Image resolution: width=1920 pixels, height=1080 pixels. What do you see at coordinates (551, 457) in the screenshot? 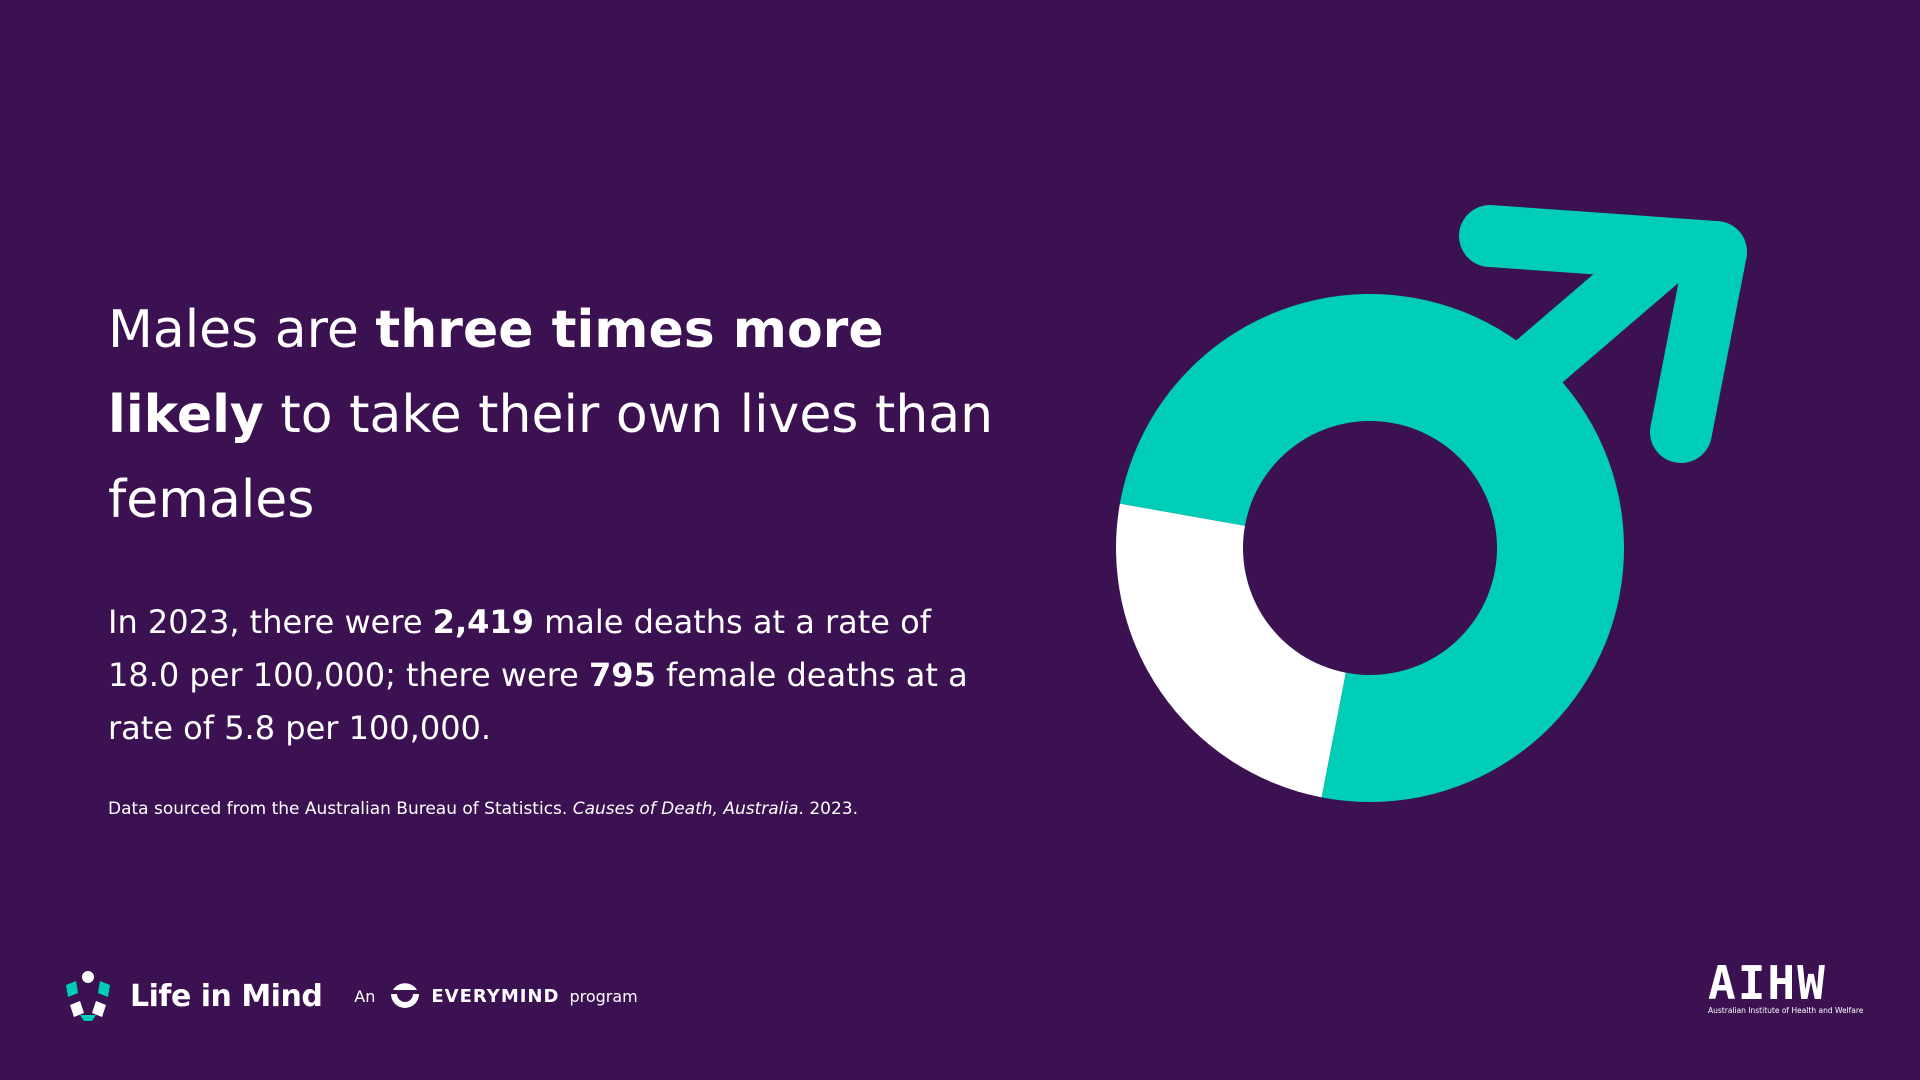
I see `headline-text-2: to take their own lives than females` at bounding box center [551, 457].